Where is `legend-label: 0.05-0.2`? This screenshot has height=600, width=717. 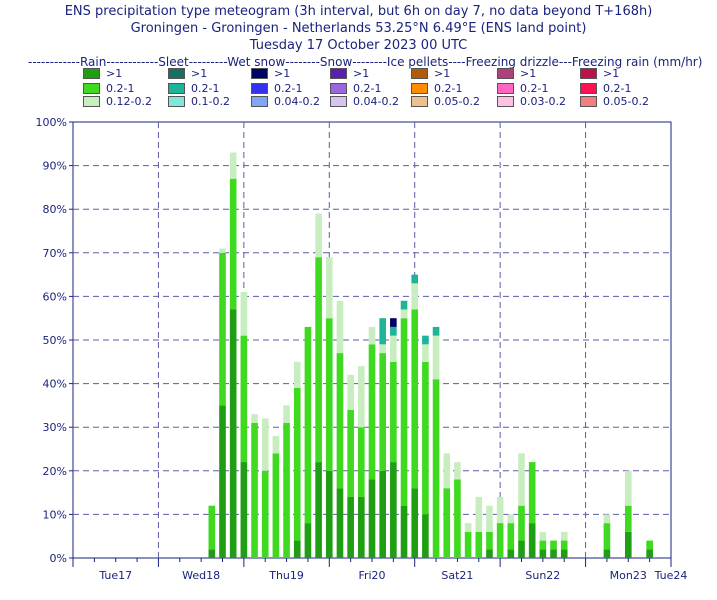 legend-label: 0.05-0.2 is located at coordinates (457, 101).